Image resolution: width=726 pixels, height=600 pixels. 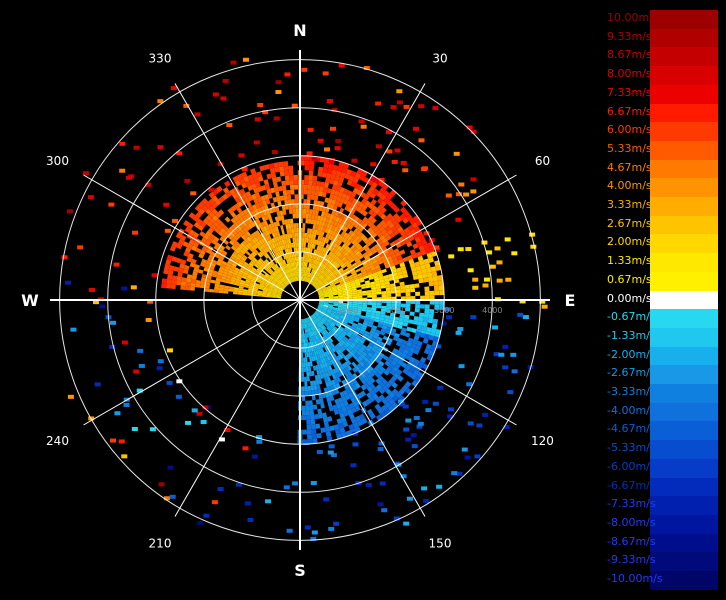 What do you see at coordinates (237, 408) in the screenshot?
I see `azimuth-line` at bounding box center [237, 408].